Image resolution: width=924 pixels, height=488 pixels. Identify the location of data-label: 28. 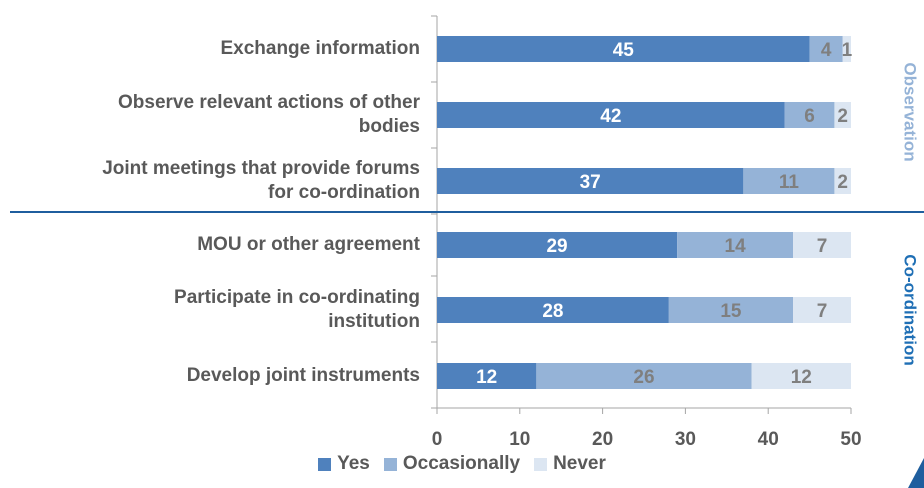
(552, 311).